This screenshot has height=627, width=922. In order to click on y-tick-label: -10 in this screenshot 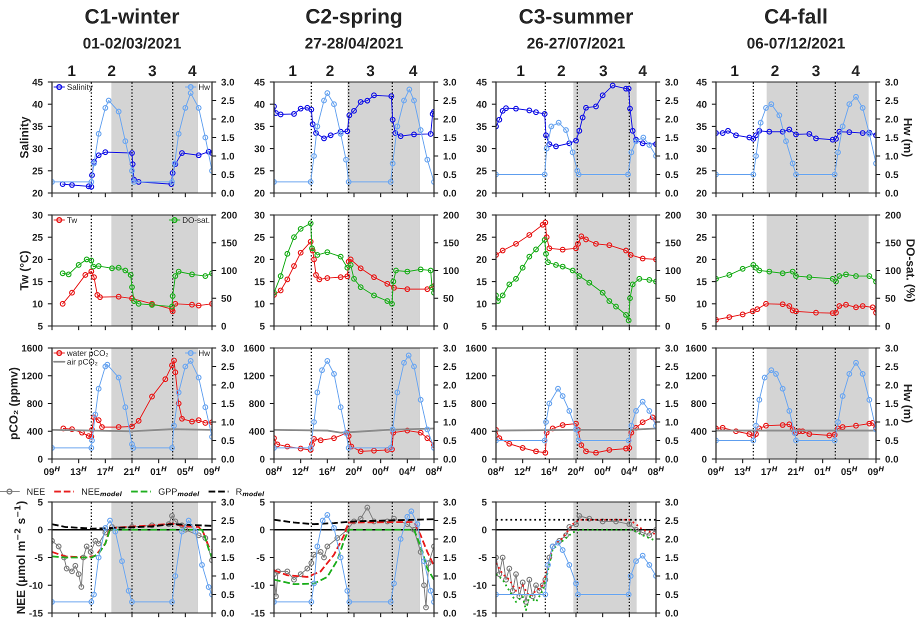, I will do `click(258, 585)`.